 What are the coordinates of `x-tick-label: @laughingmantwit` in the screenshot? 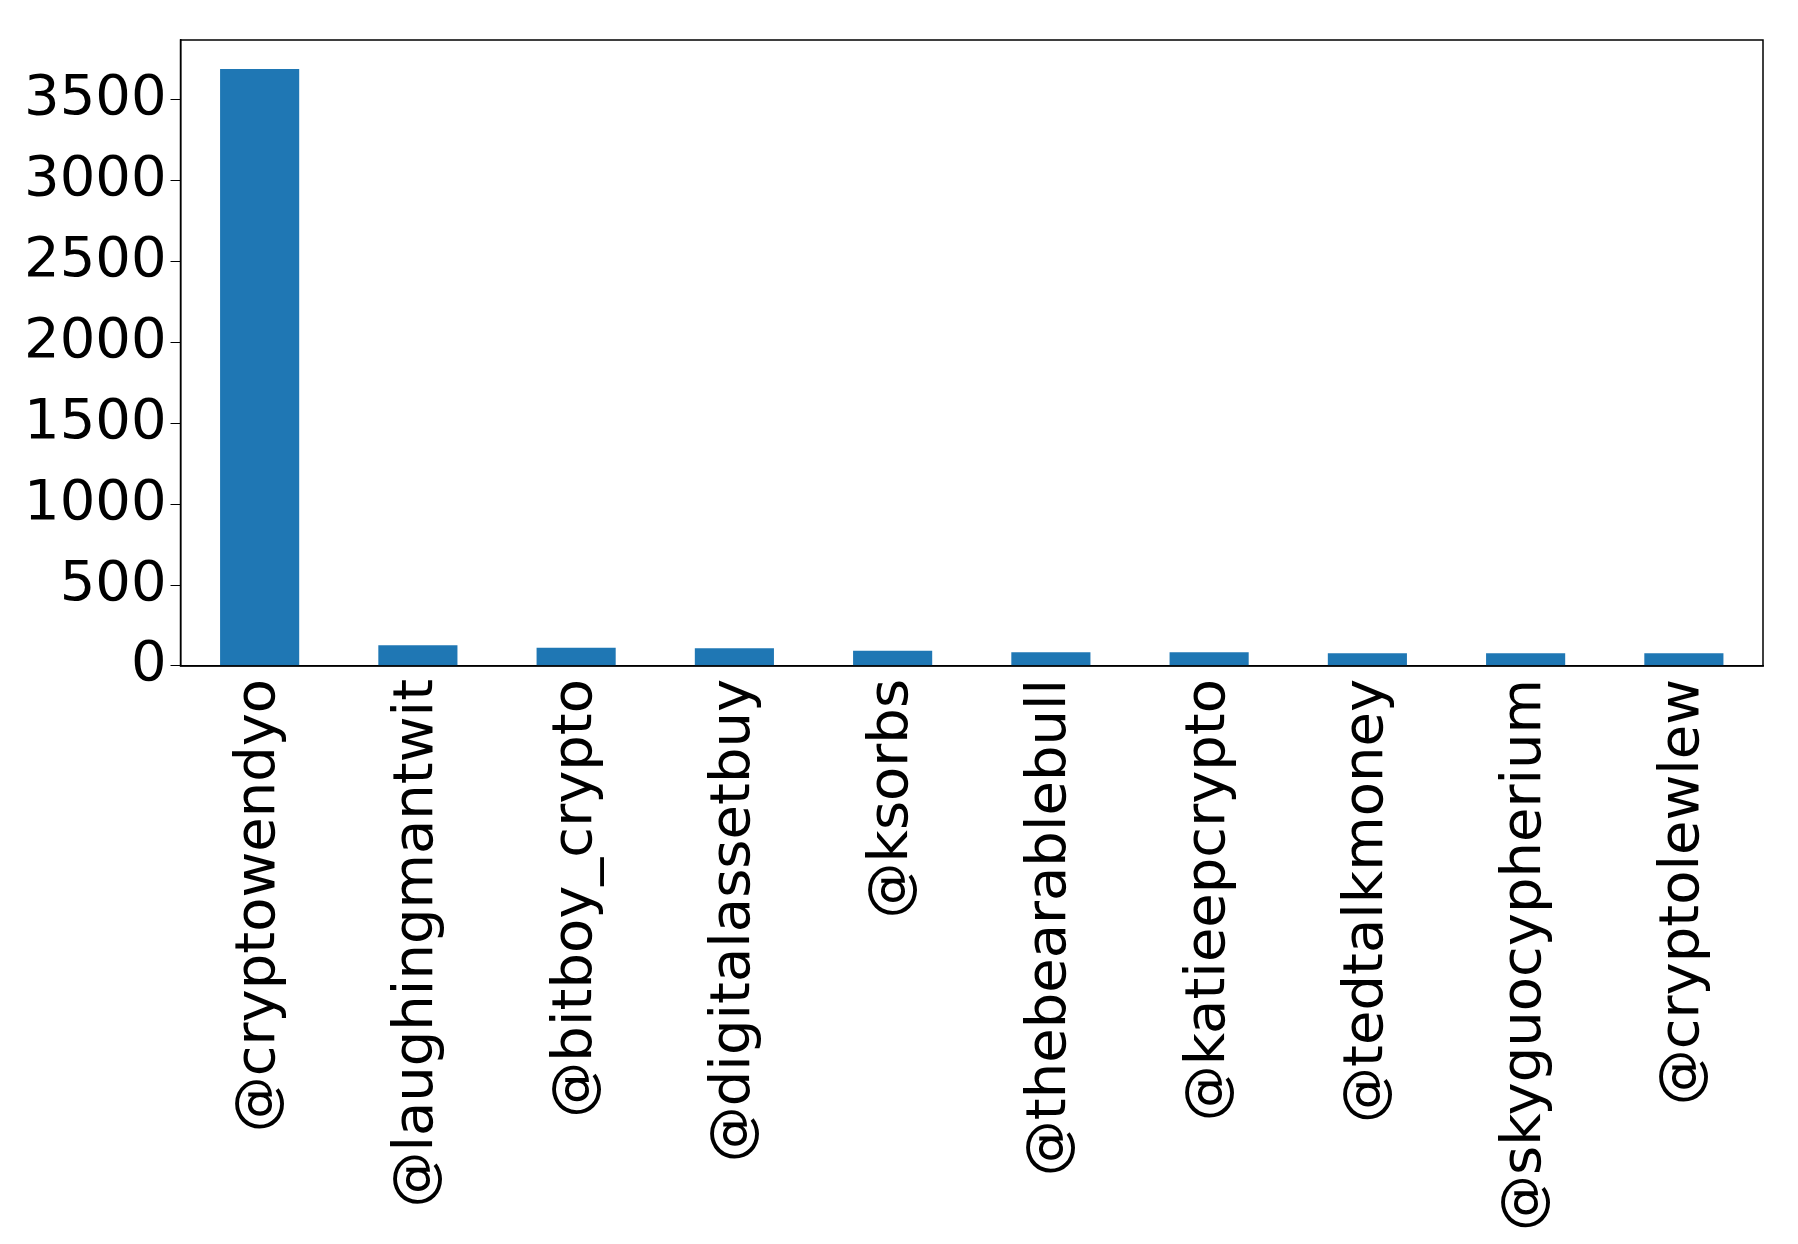 It's located at (413, 943).